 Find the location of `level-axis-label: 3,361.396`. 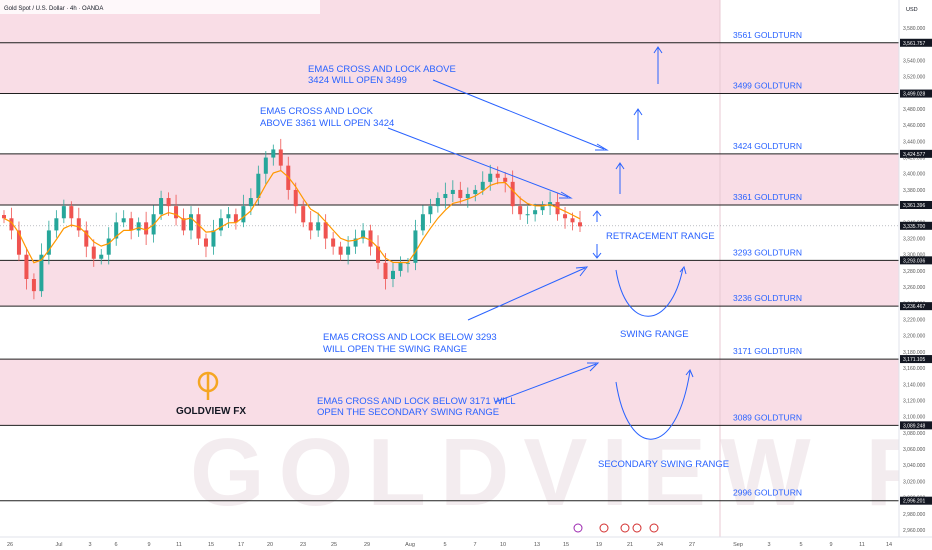

level-axis-label: 3,361.396 is located at coordinates (914, 206).